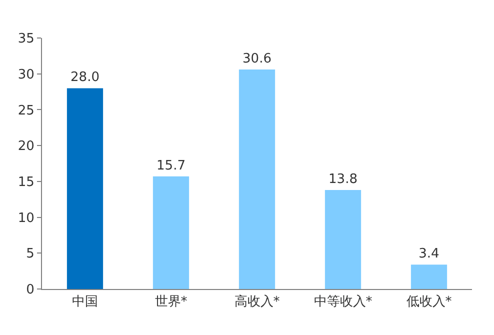  I want to click on y-tick-label: 10, so click(26, 218).